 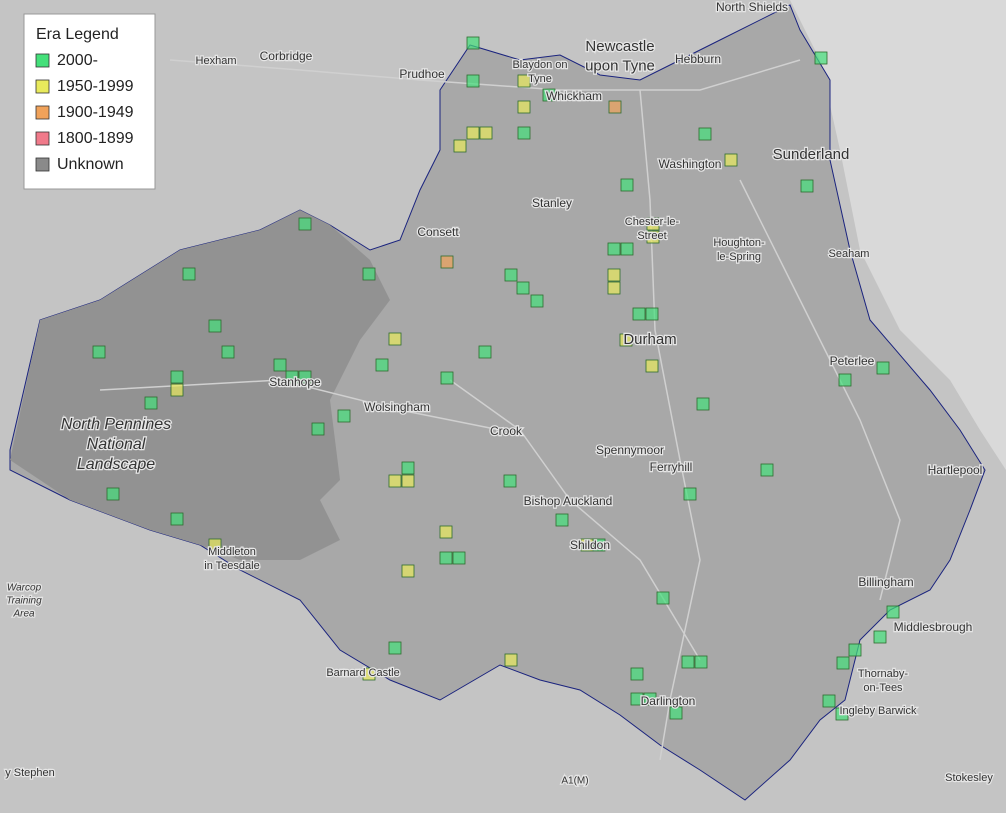 What do you see at coordinates (630, 450) in the screenshot?
I see `place-label: Spennymoor` at bounding box center [630, 450].